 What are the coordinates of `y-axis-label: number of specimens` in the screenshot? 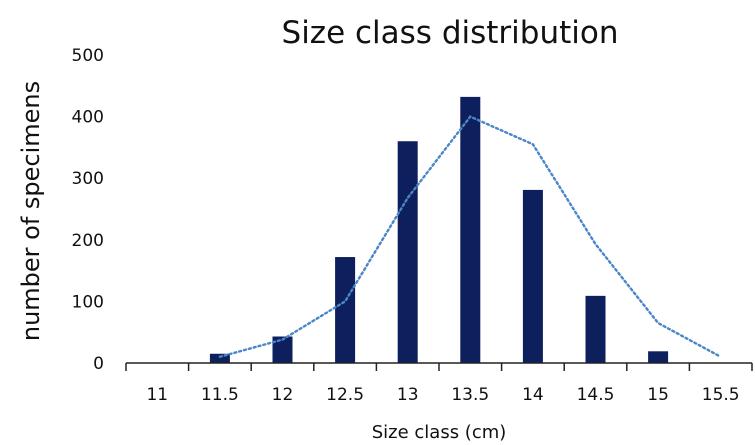 It's located at (31, 211).